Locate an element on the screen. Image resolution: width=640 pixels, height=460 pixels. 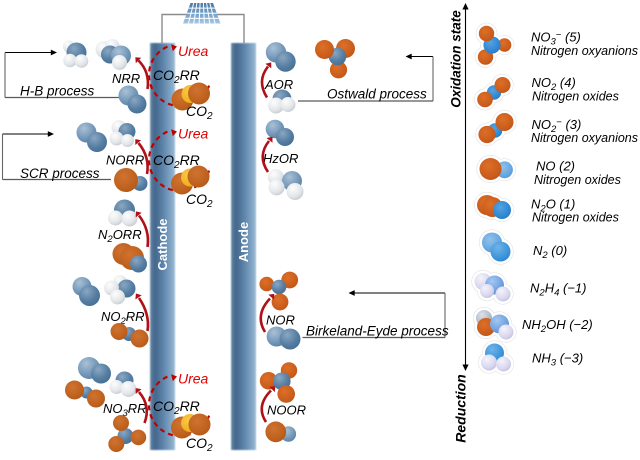
svg-text: Cathode is located at coordinates (162, 245).